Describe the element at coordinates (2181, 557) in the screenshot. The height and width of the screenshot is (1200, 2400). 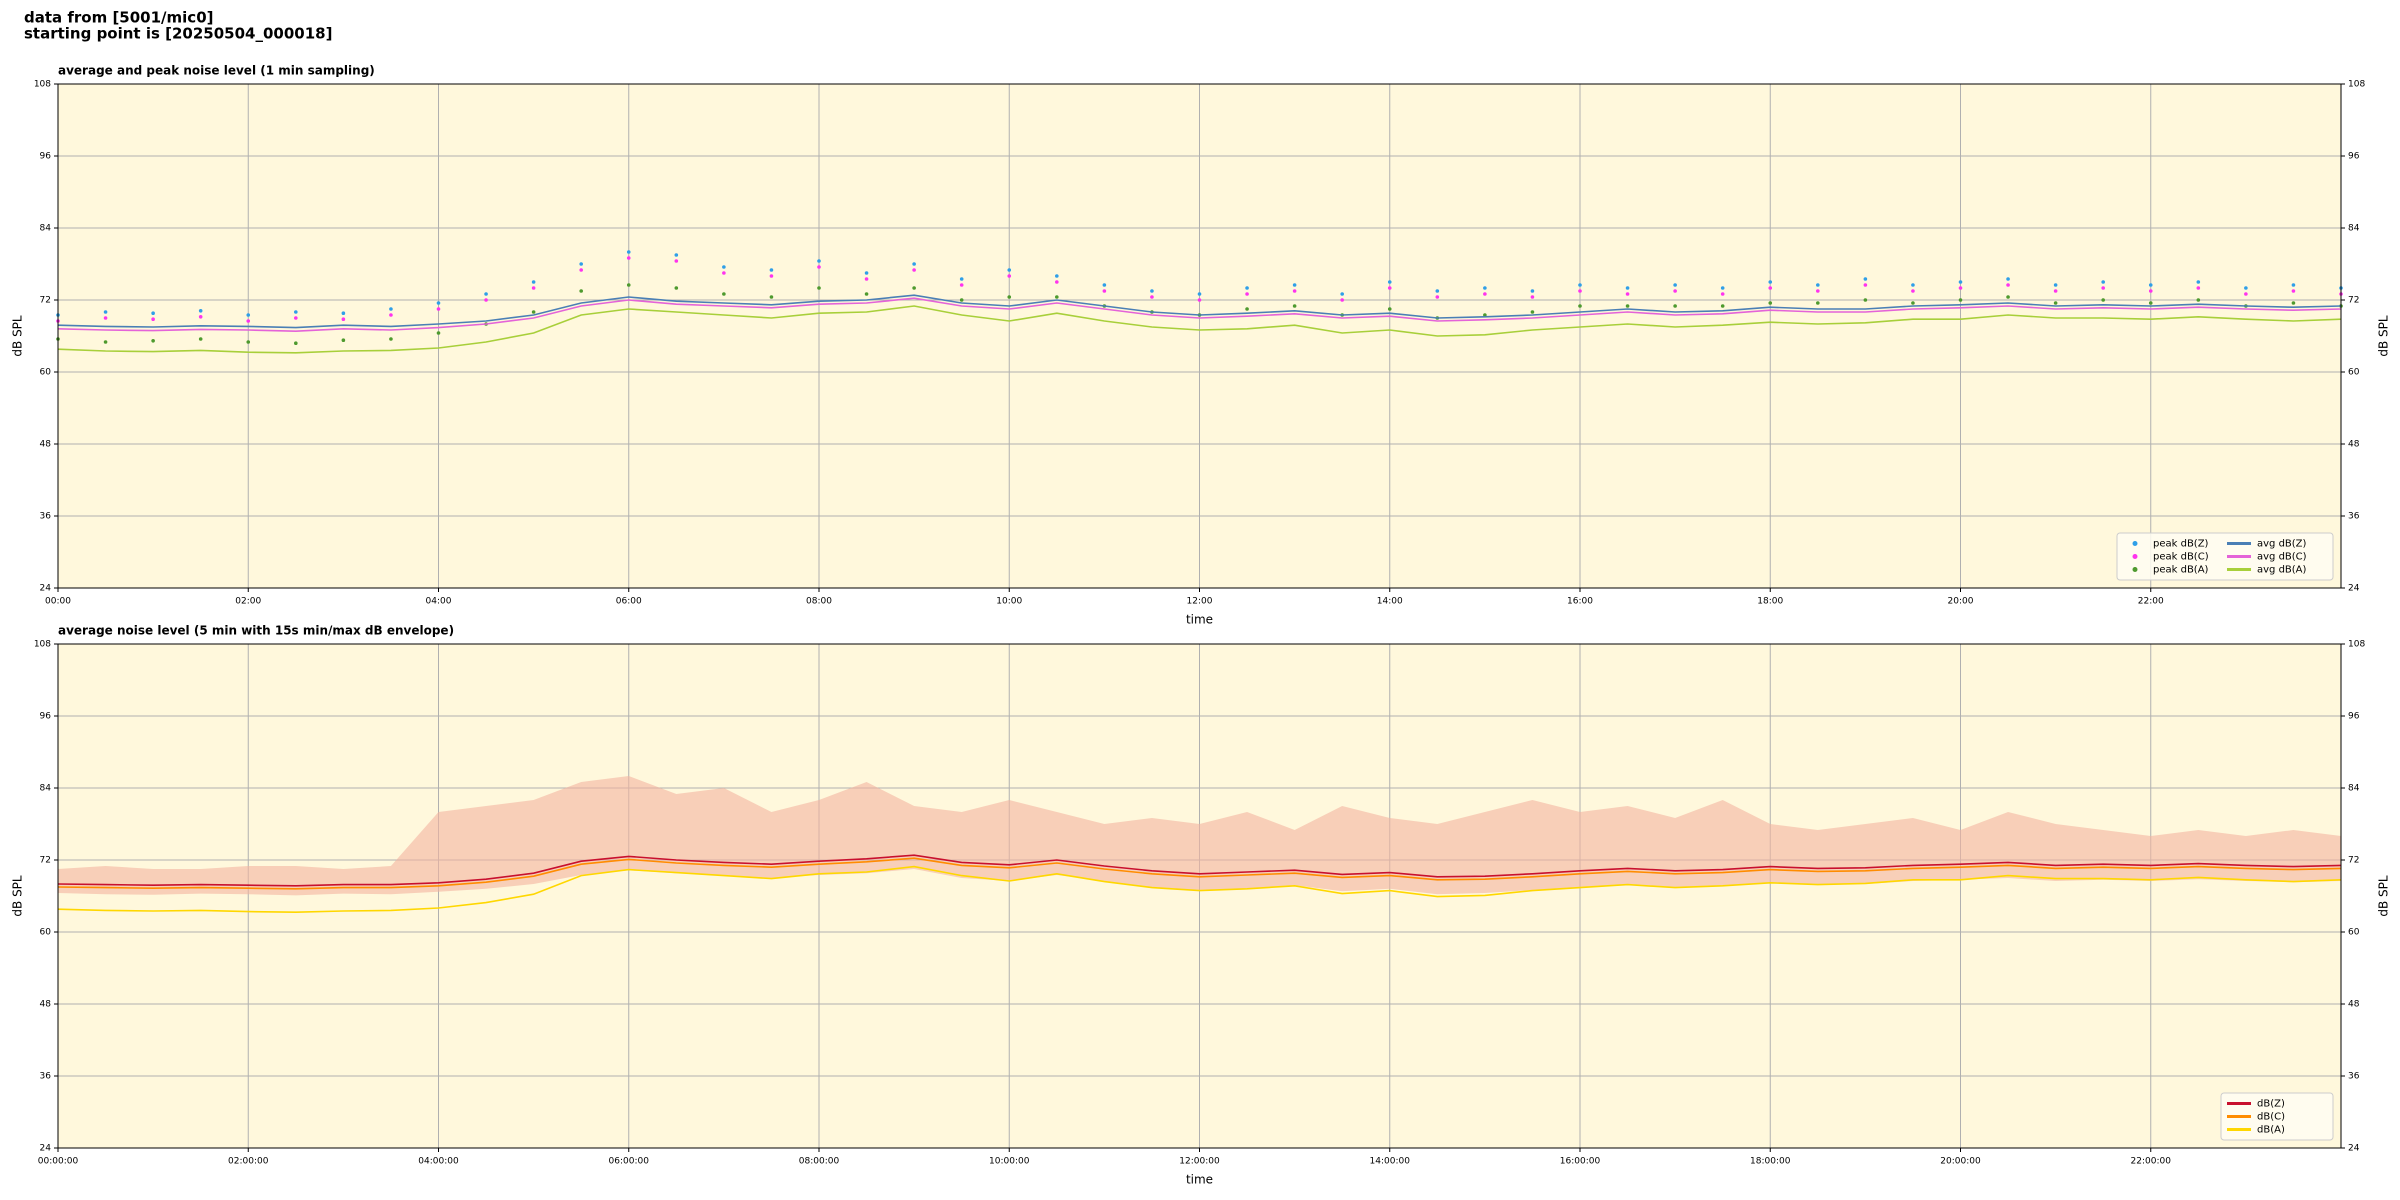
I see `legend-label: peak dB(C)` at that location.